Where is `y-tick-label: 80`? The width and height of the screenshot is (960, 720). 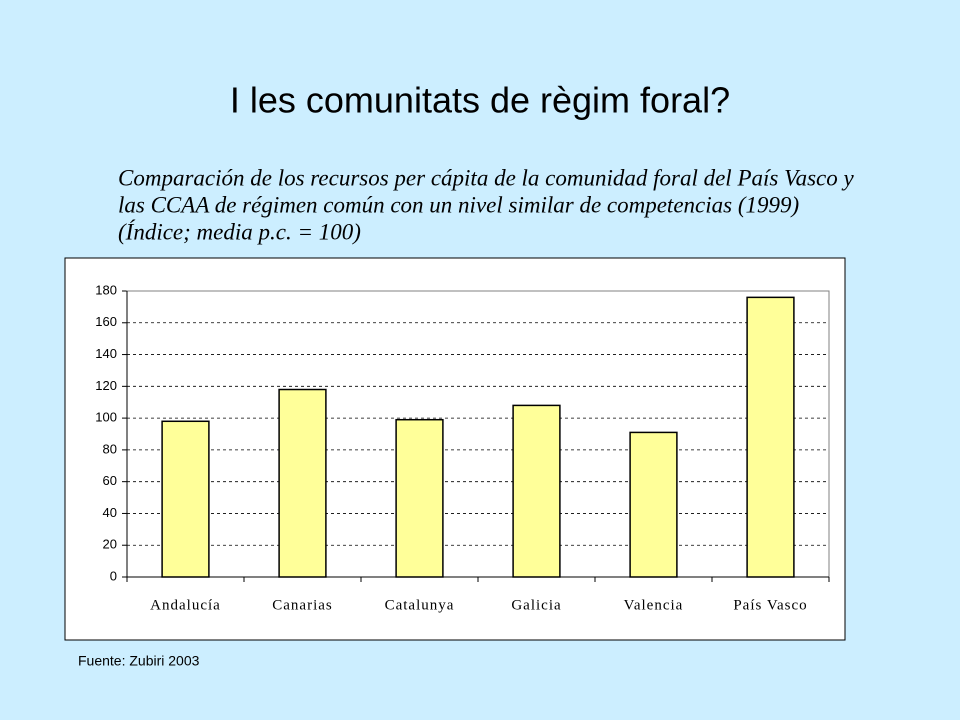 y-tick-label: 80 is located at coordinates (110, 448).